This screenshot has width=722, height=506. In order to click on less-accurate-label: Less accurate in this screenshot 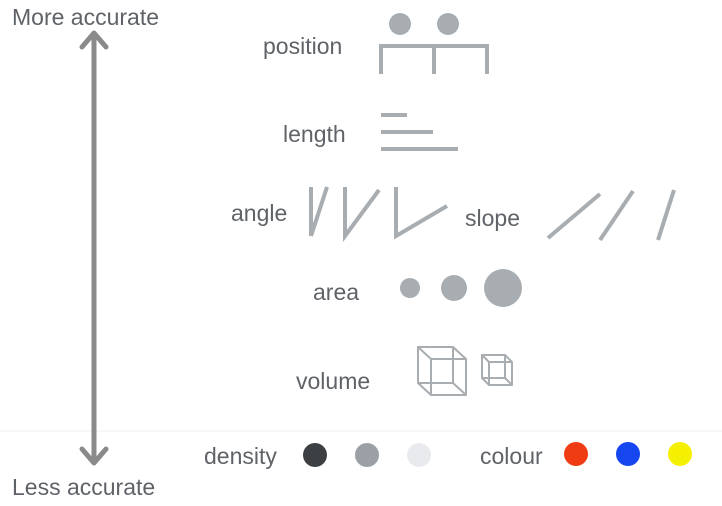, I will do `click(83, 487)`.